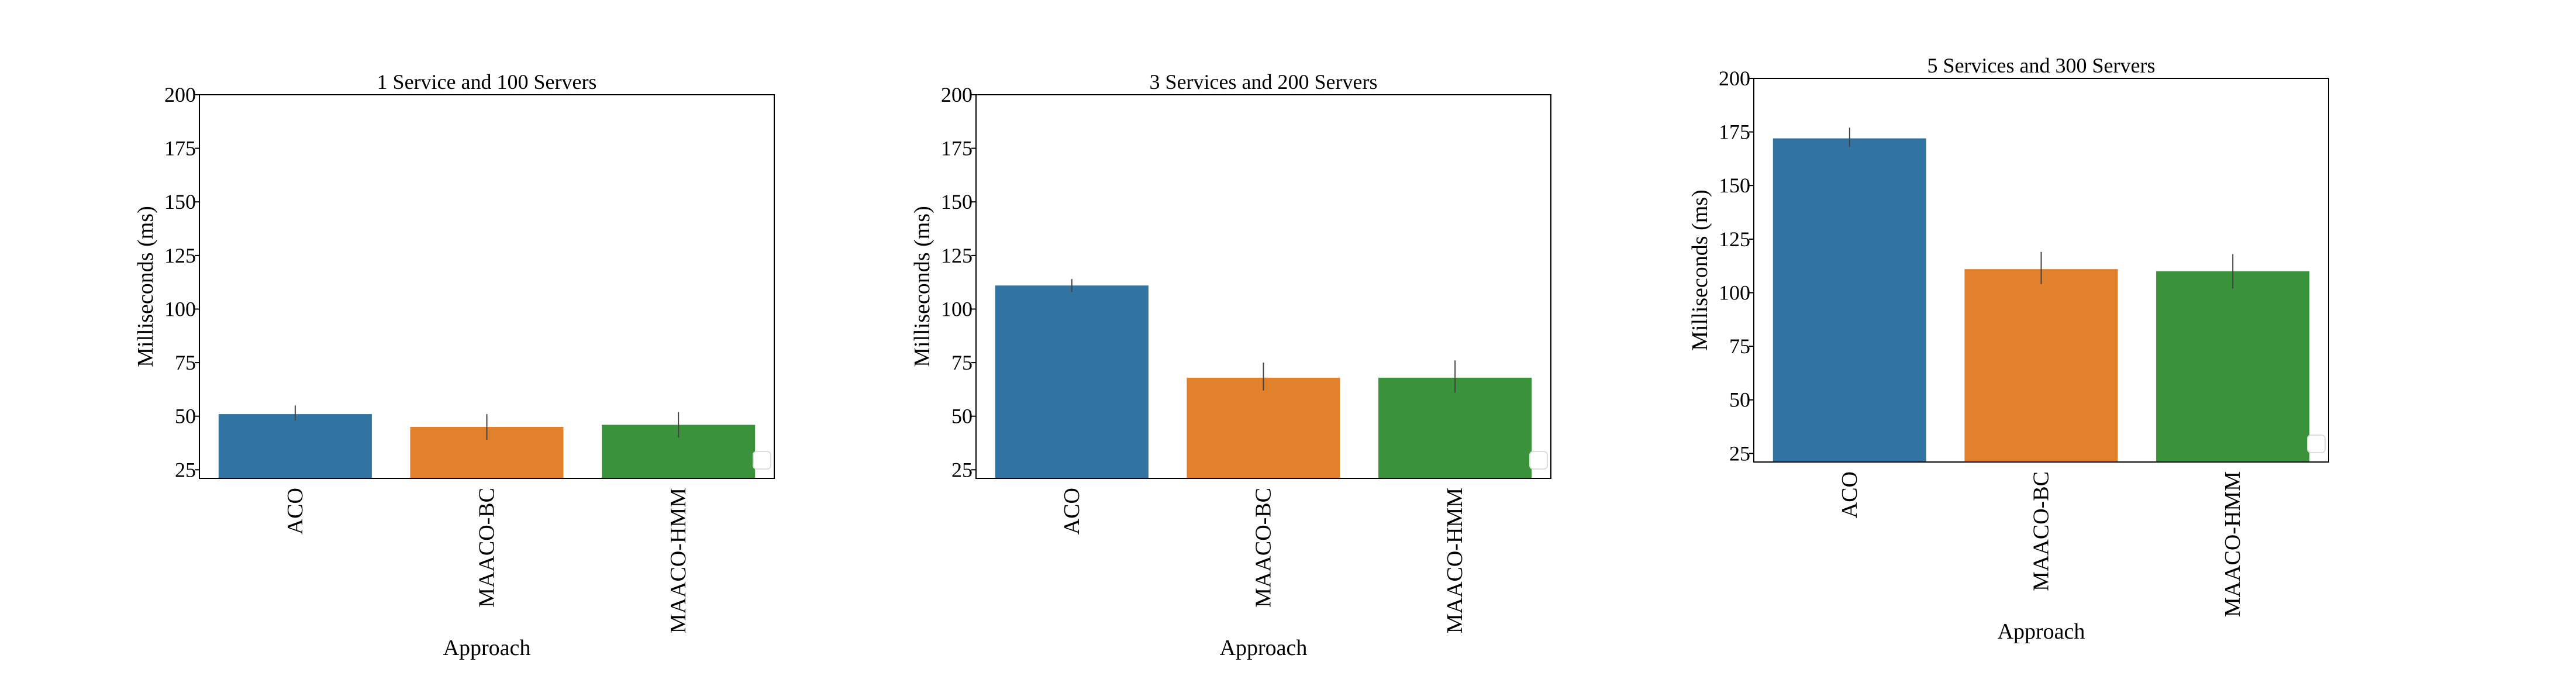 This screenshot has height=693, width=2576. Describe the element at coordinates (2042, 65) in the screenshot. I see `chart-title: 5 Services and 300 Servers` at that location.